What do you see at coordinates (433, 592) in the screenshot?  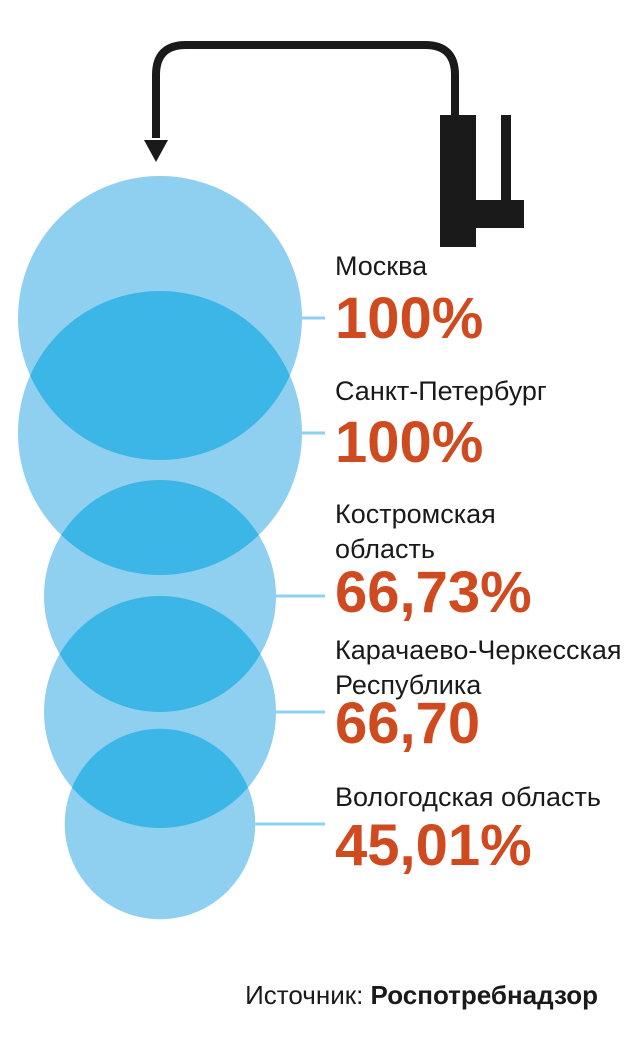 I see `value-label-3: 66,73%` at bounding box center [433, 592].